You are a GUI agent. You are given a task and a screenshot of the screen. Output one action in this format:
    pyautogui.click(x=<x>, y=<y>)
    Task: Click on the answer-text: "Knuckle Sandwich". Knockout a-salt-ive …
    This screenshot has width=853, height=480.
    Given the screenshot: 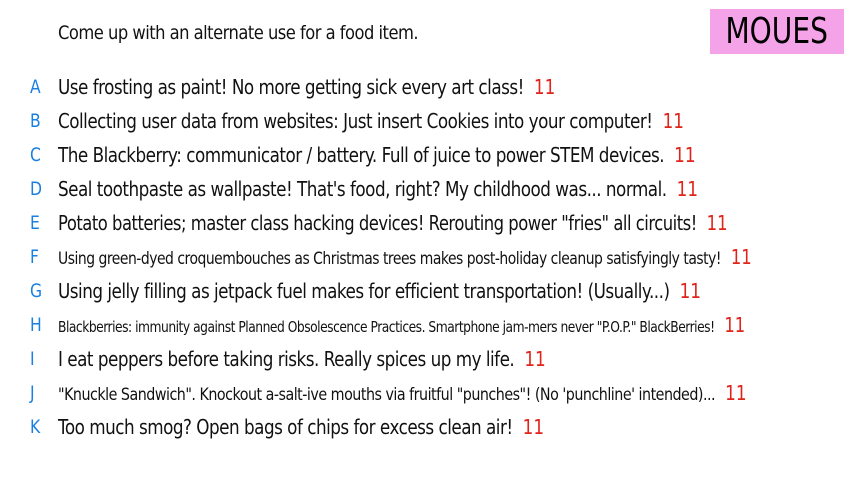 What is the action you would take?
    pyautogui.click(x=387, y=395)
    